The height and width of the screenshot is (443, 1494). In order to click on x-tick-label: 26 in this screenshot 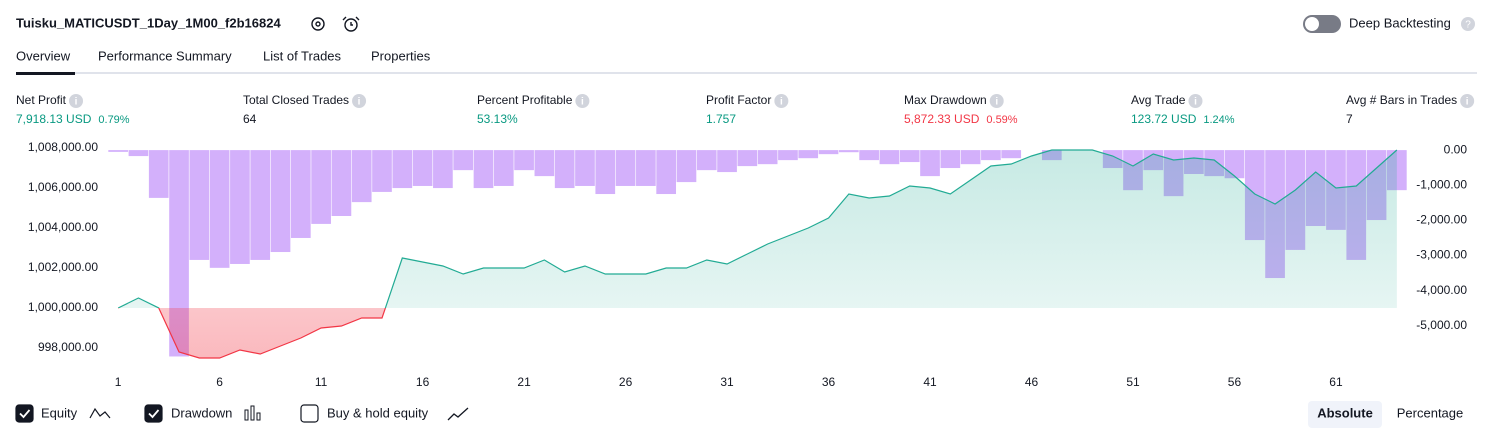, I will do `click(626, 382)`.